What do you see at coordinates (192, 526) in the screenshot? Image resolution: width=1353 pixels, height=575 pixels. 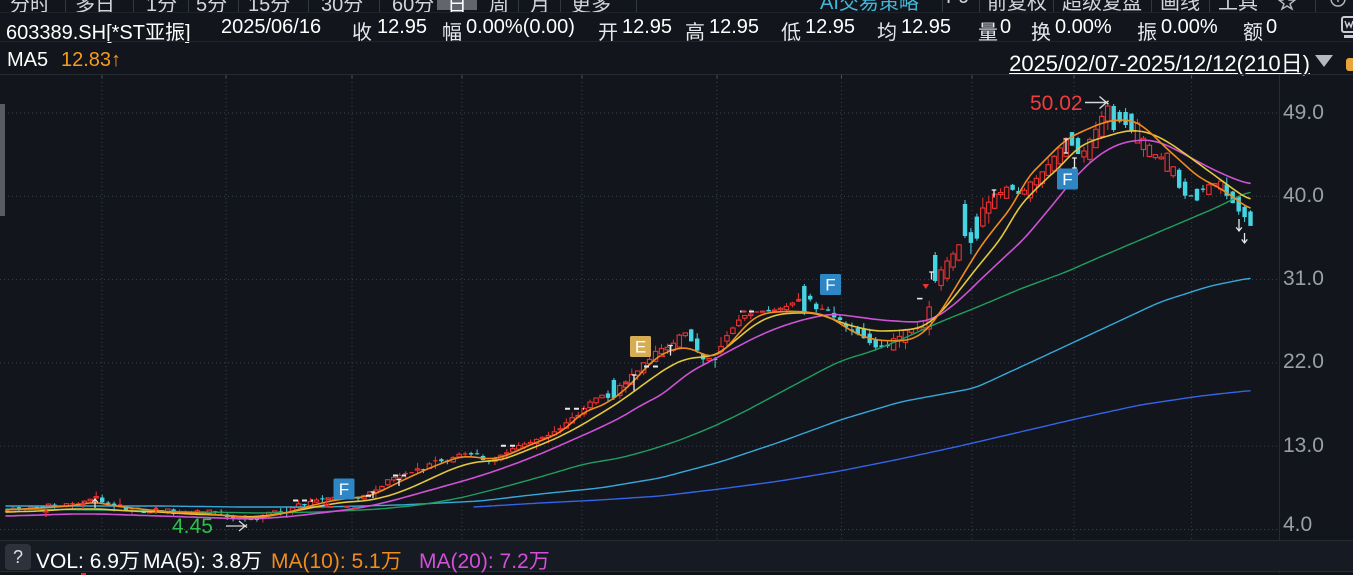 I see `svg-text: 4.45` at bounding box center [192, 526].